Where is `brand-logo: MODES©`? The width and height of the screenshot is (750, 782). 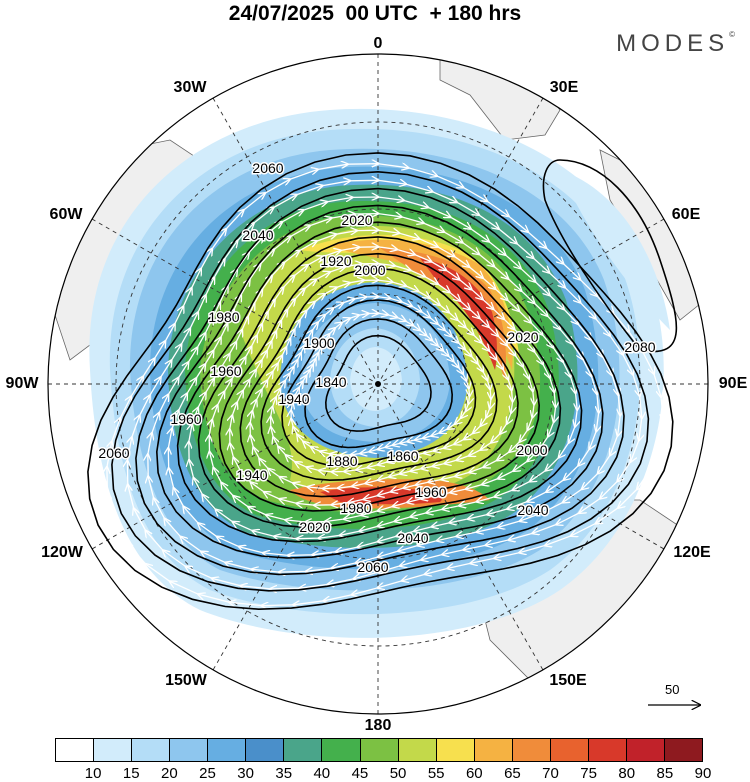 brand-logo: MODES© is located at coordinates (675, 44).